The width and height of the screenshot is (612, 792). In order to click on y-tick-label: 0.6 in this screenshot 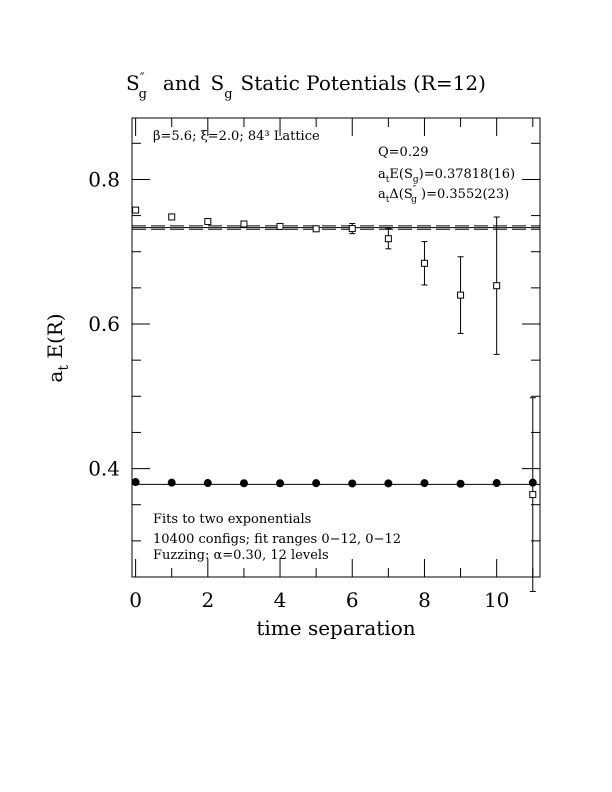, I will do `click(104, 324)`.